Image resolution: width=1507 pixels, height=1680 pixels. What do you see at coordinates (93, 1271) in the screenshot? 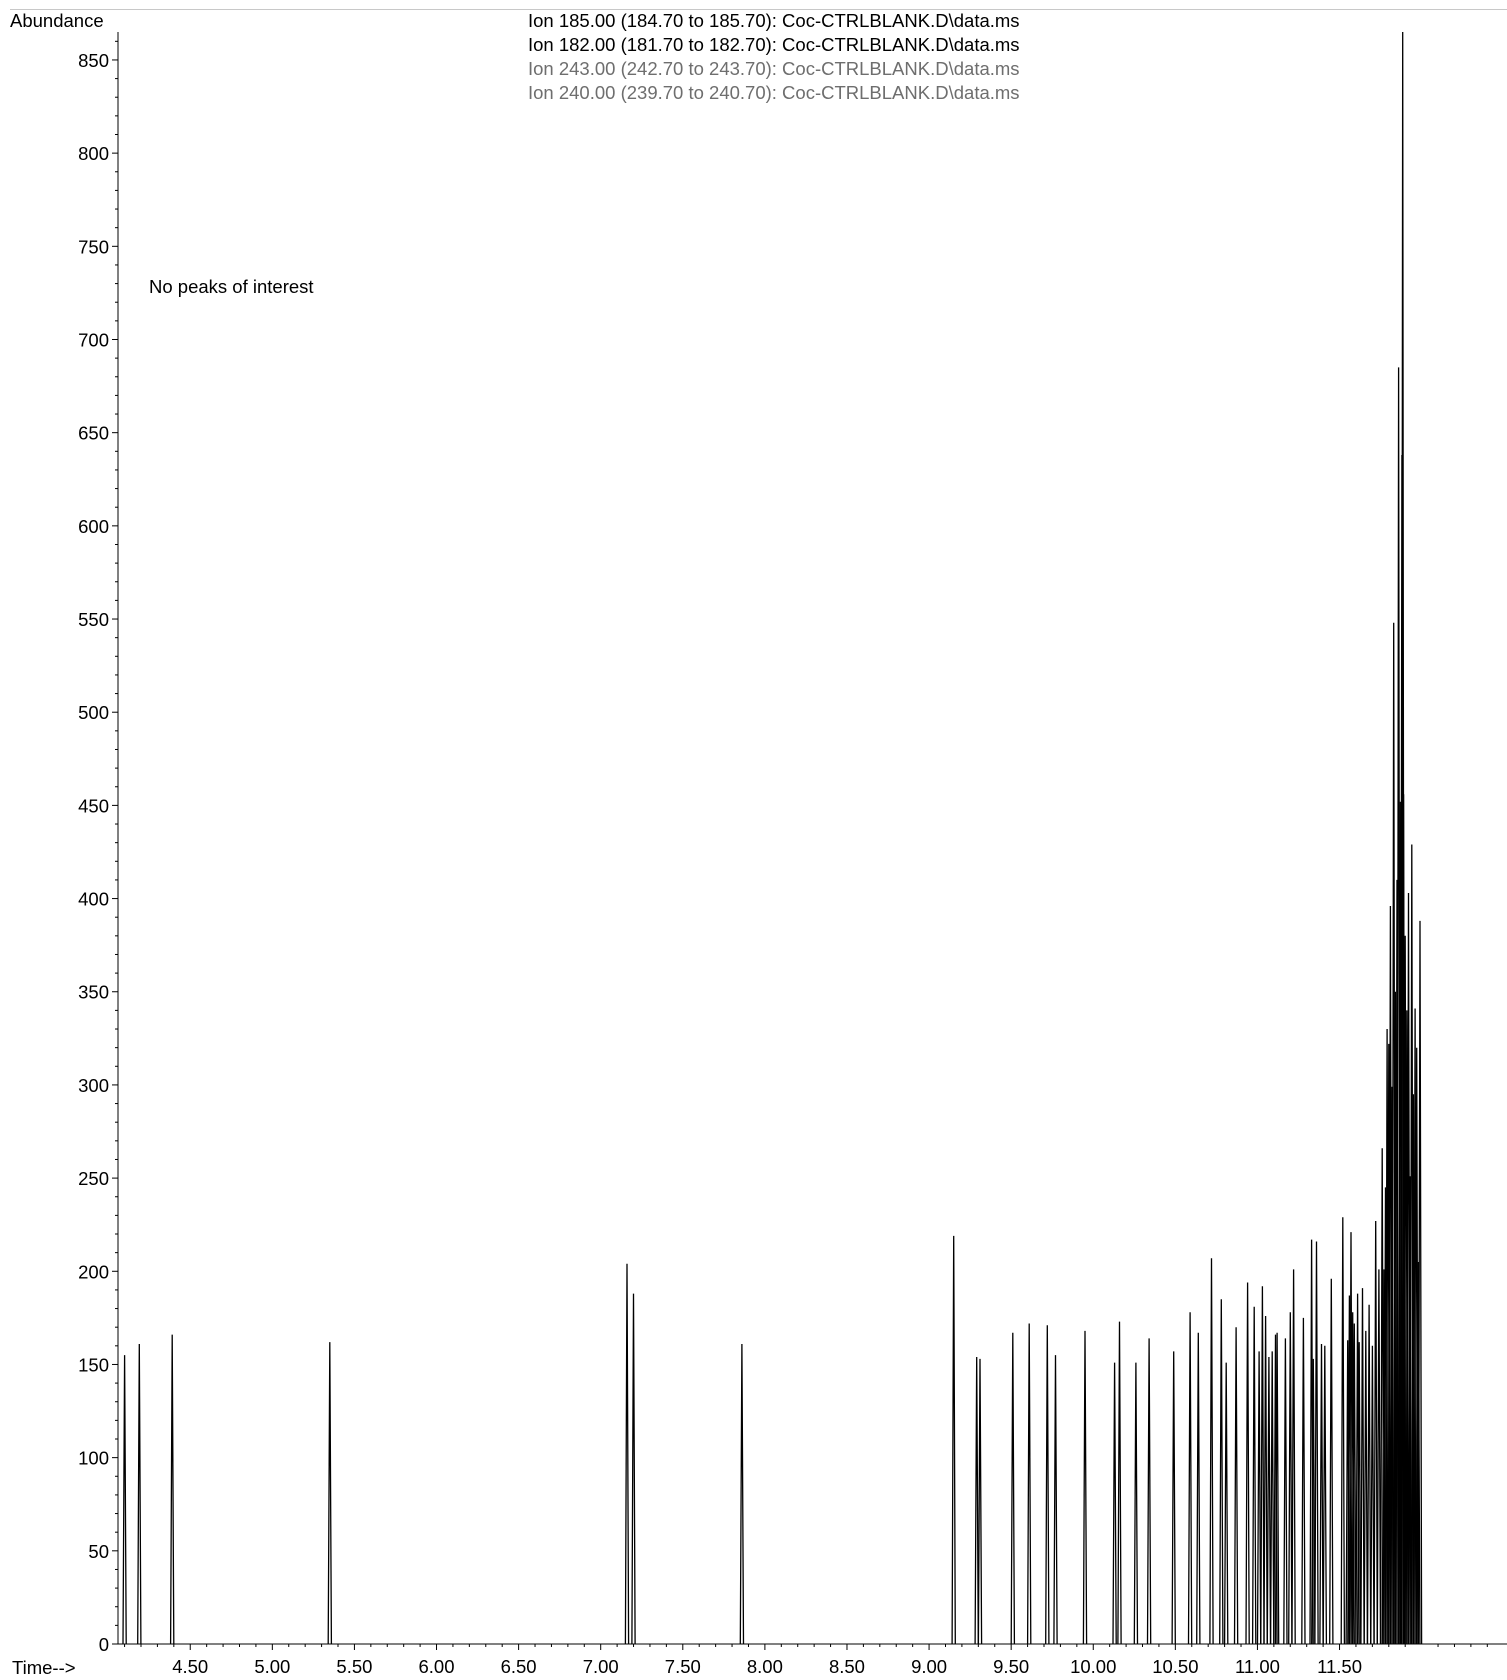
I see `y-tick-label: 200` at bounding box center [93, 1271].